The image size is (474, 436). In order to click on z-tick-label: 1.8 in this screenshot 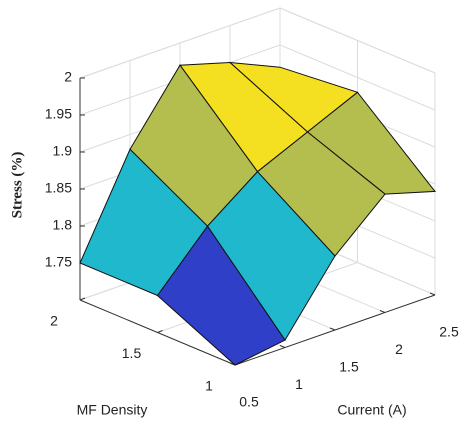, I will do `click(63, 225)`.